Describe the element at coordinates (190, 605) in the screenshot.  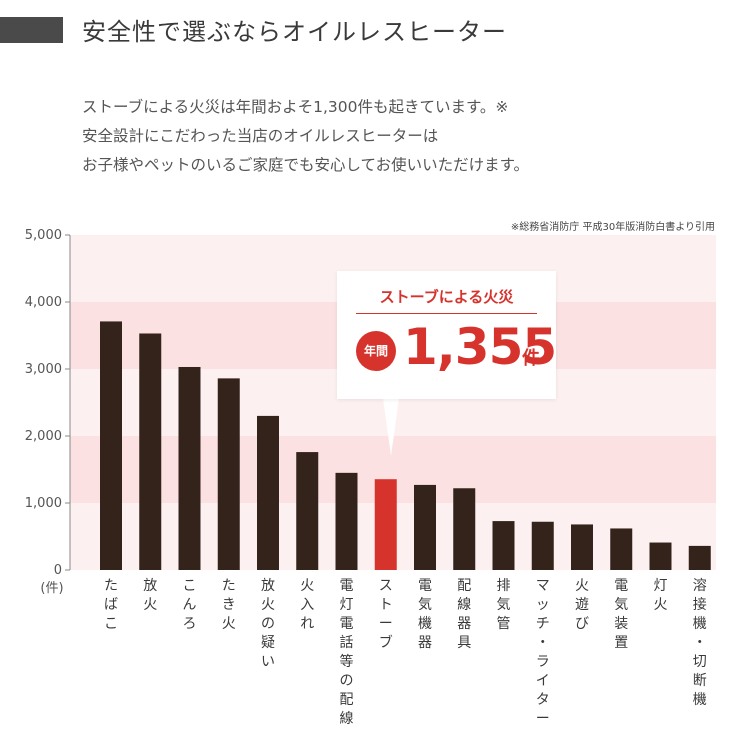
I see `category-label: こんろ` at that location.